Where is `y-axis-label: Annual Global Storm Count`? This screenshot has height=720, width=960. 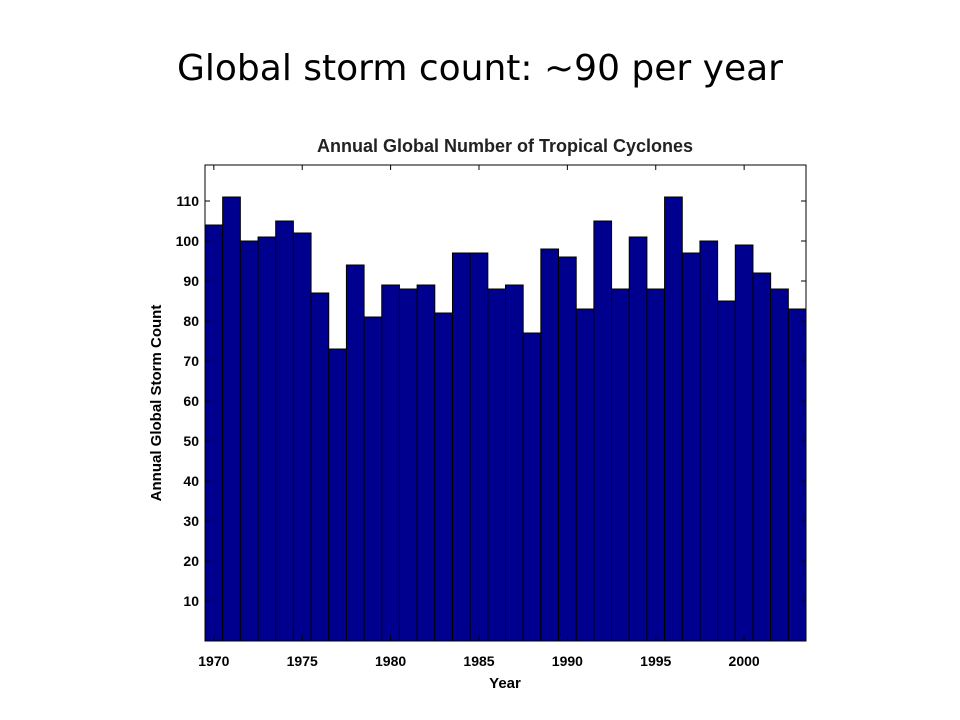
y-axis-label: Annual Global Storm Count is located at coordinates (156, 403).